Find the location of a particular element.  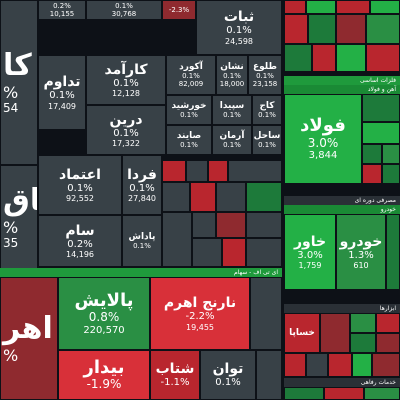

tile-tolou: طلوع 0.1% 23,158 is located at coordinates (265, 75).